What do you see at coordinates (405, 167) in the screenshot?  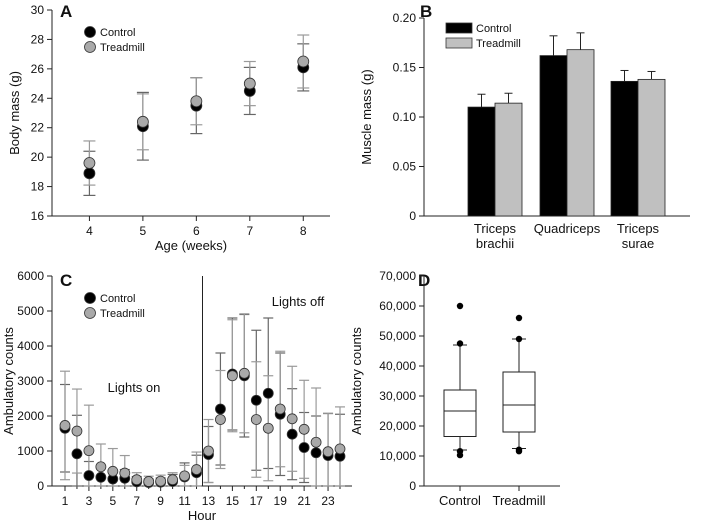 I see `y-tick-label: 0.05` at bounding box center [405, 167].